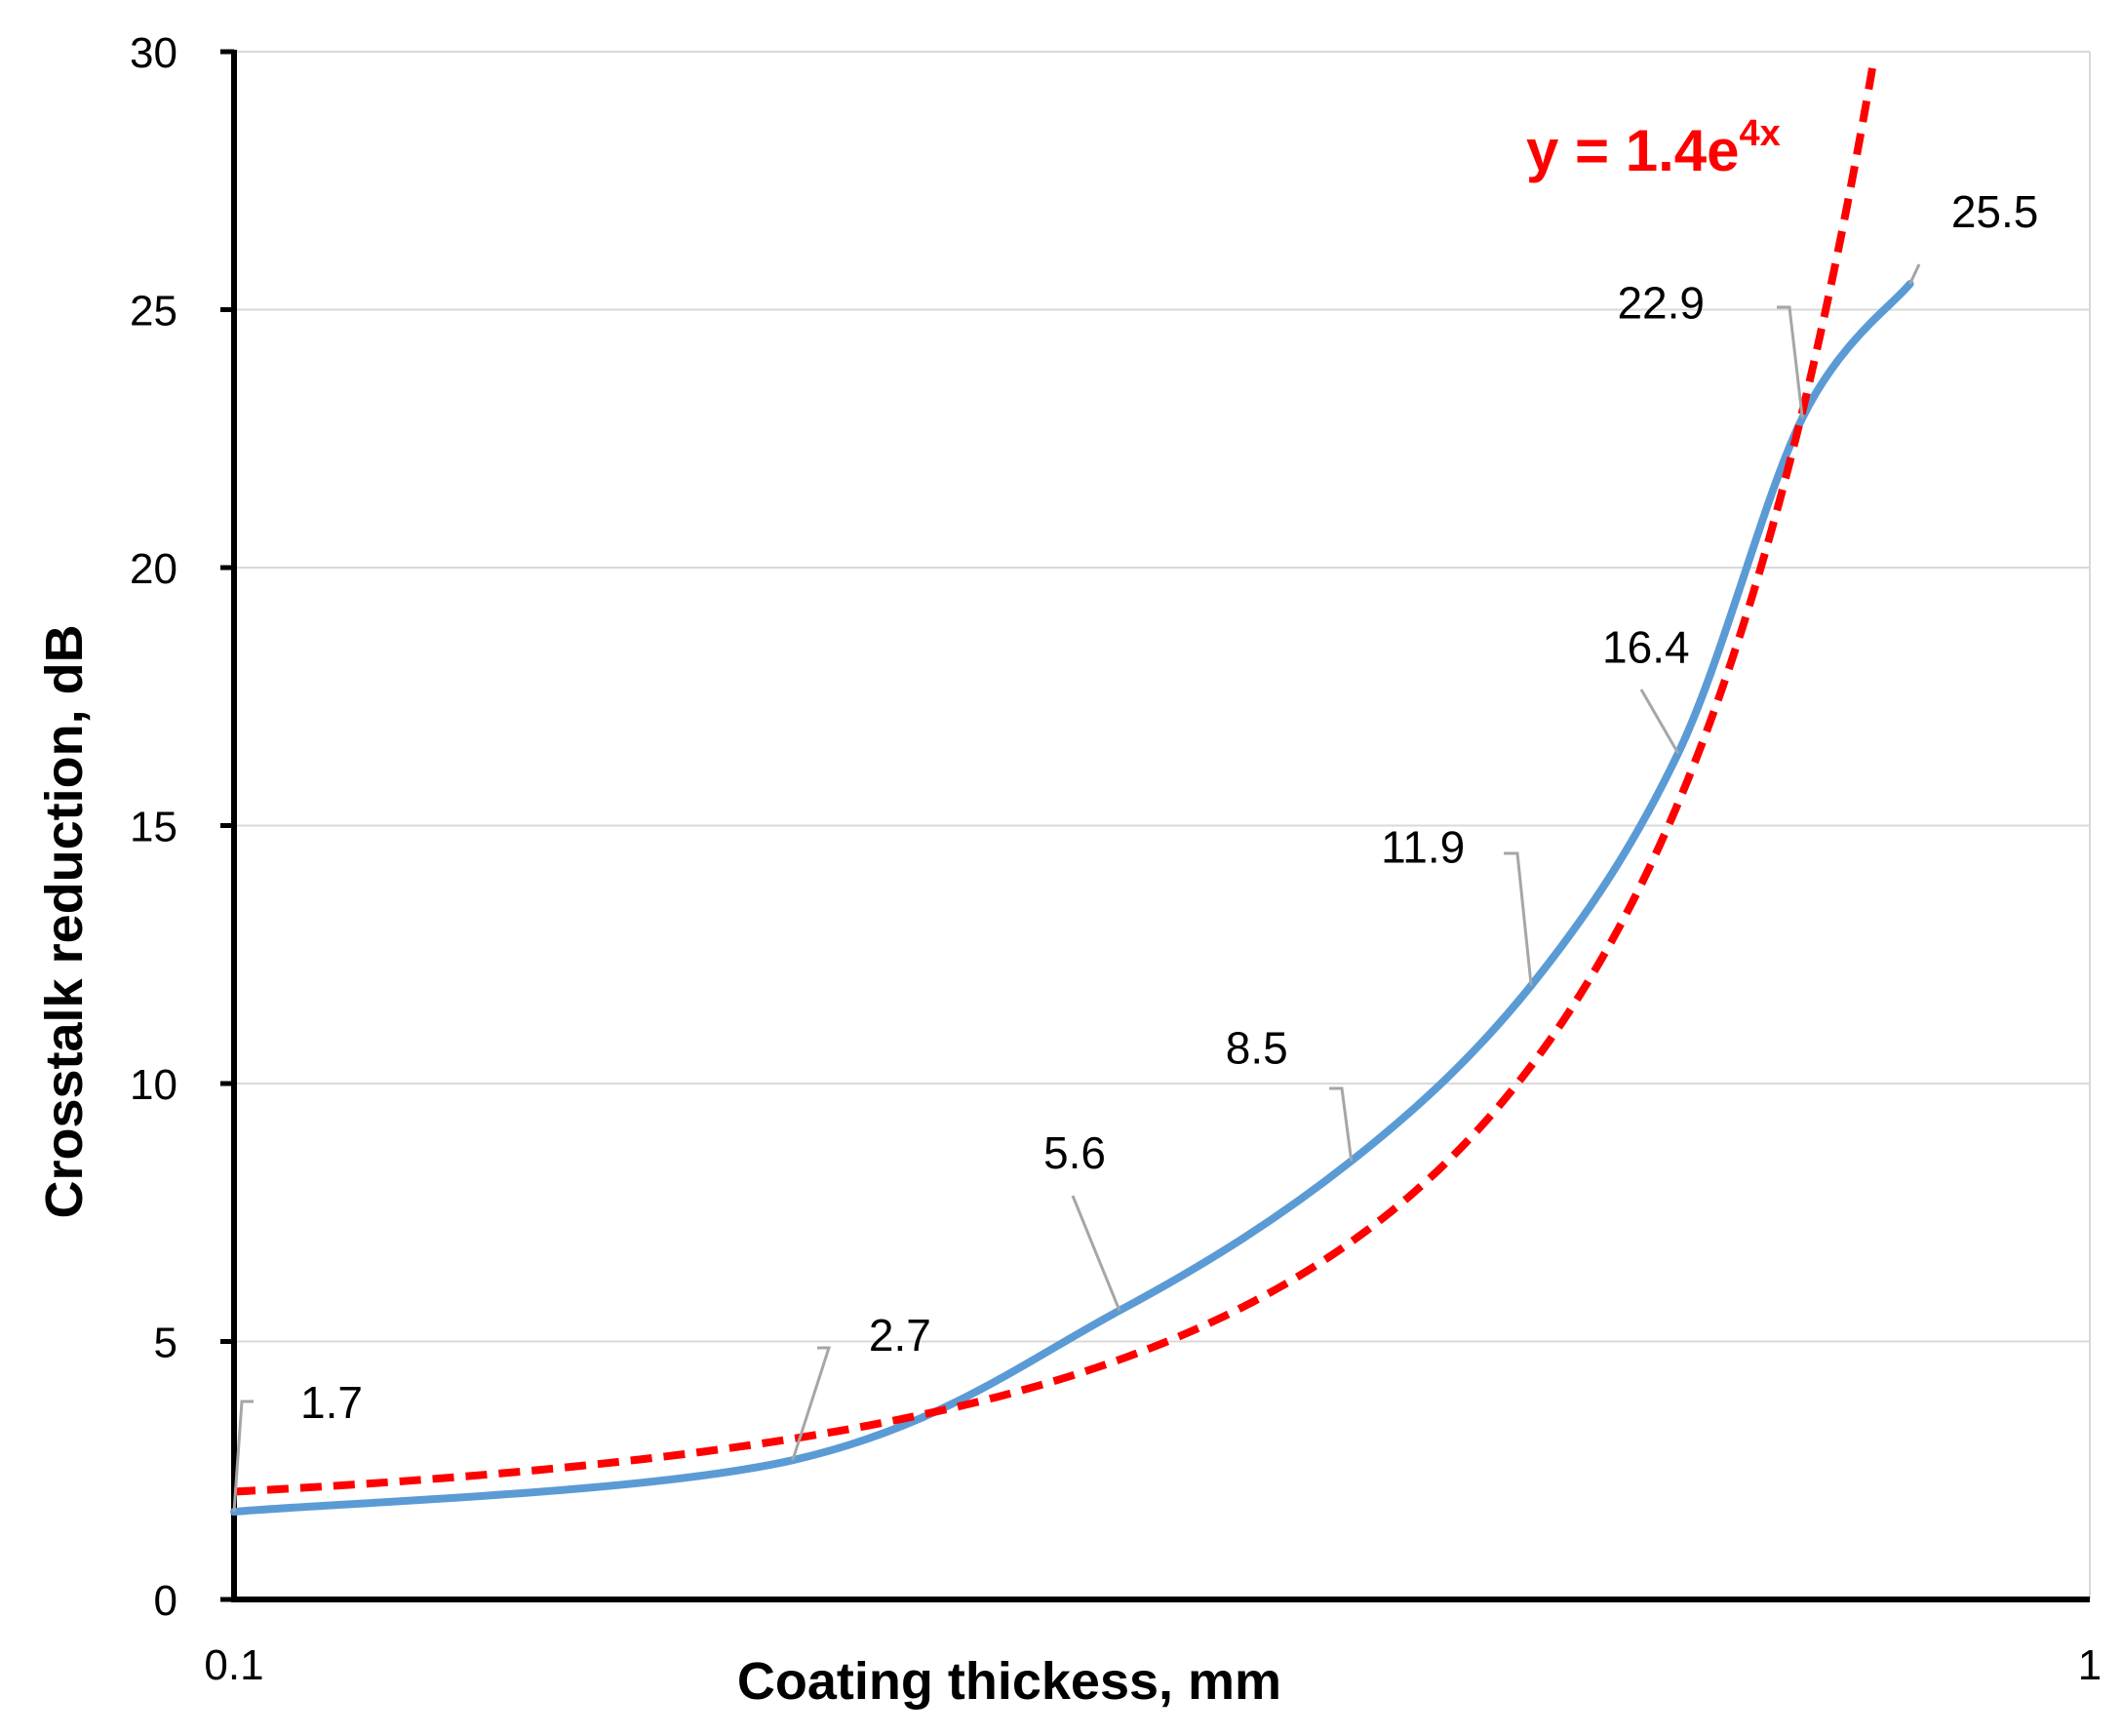  What do you see at coordinates (166, 1601) in the screenshot?
I see `y-tick-label: 0` at bounding box center [166, 1601].